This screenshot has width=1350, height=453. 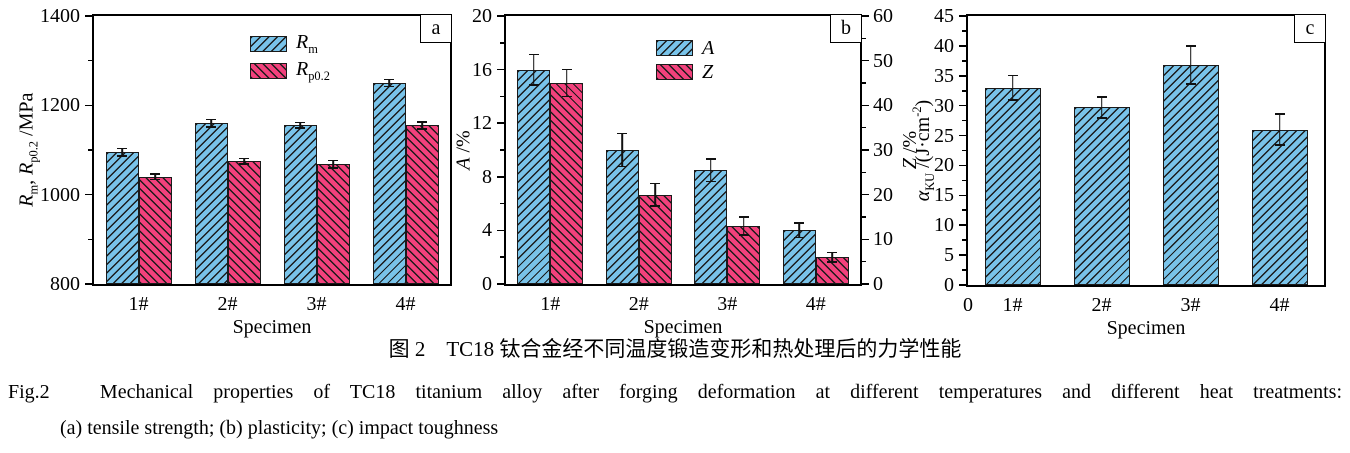 What do you see at coordinates (389, 183) in the screenshot?
I see `bar-a-s0-4#` at bounding box center [389, 183].